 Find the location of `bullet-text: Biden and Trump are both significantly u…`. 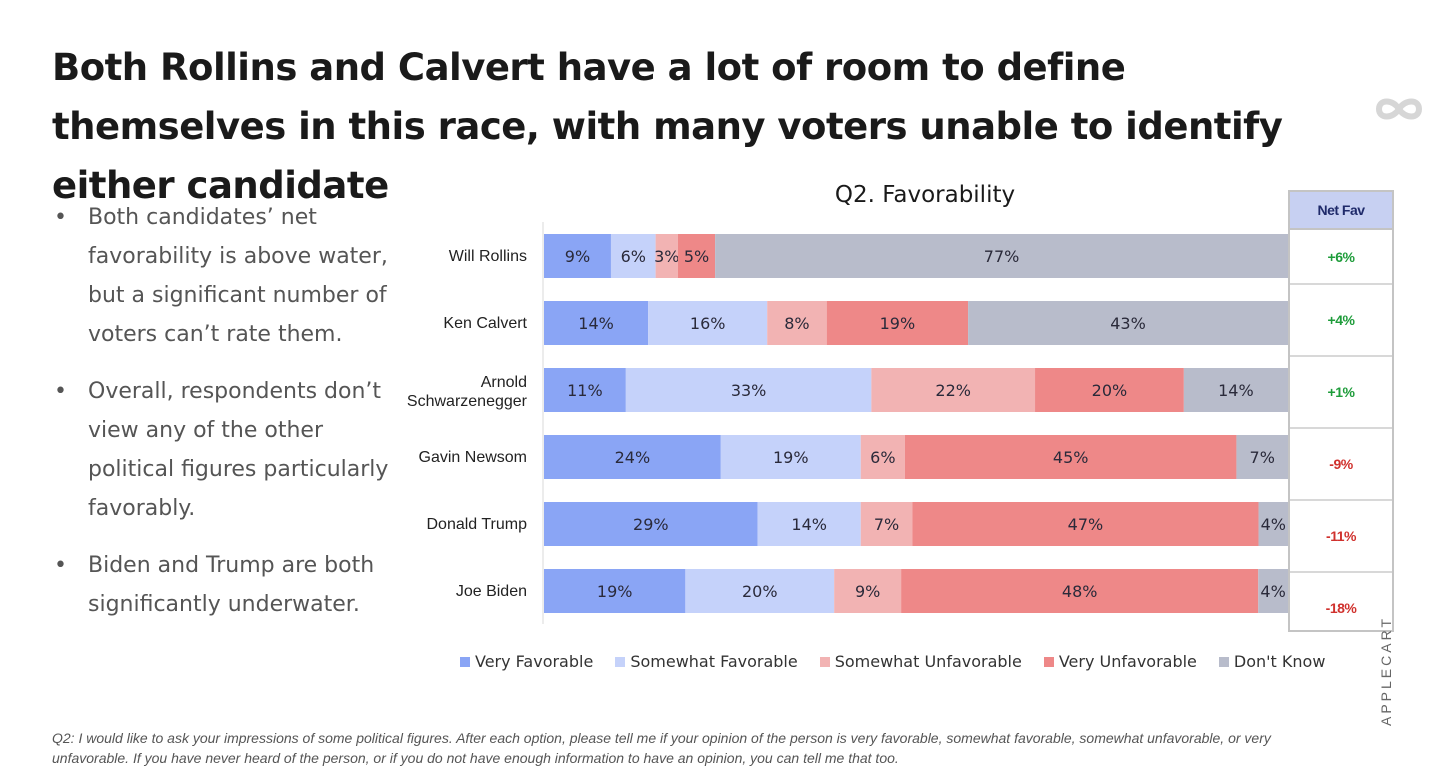

bullet-text: Biden and Trump are both significantly u… is located at coordinates (231, 585).